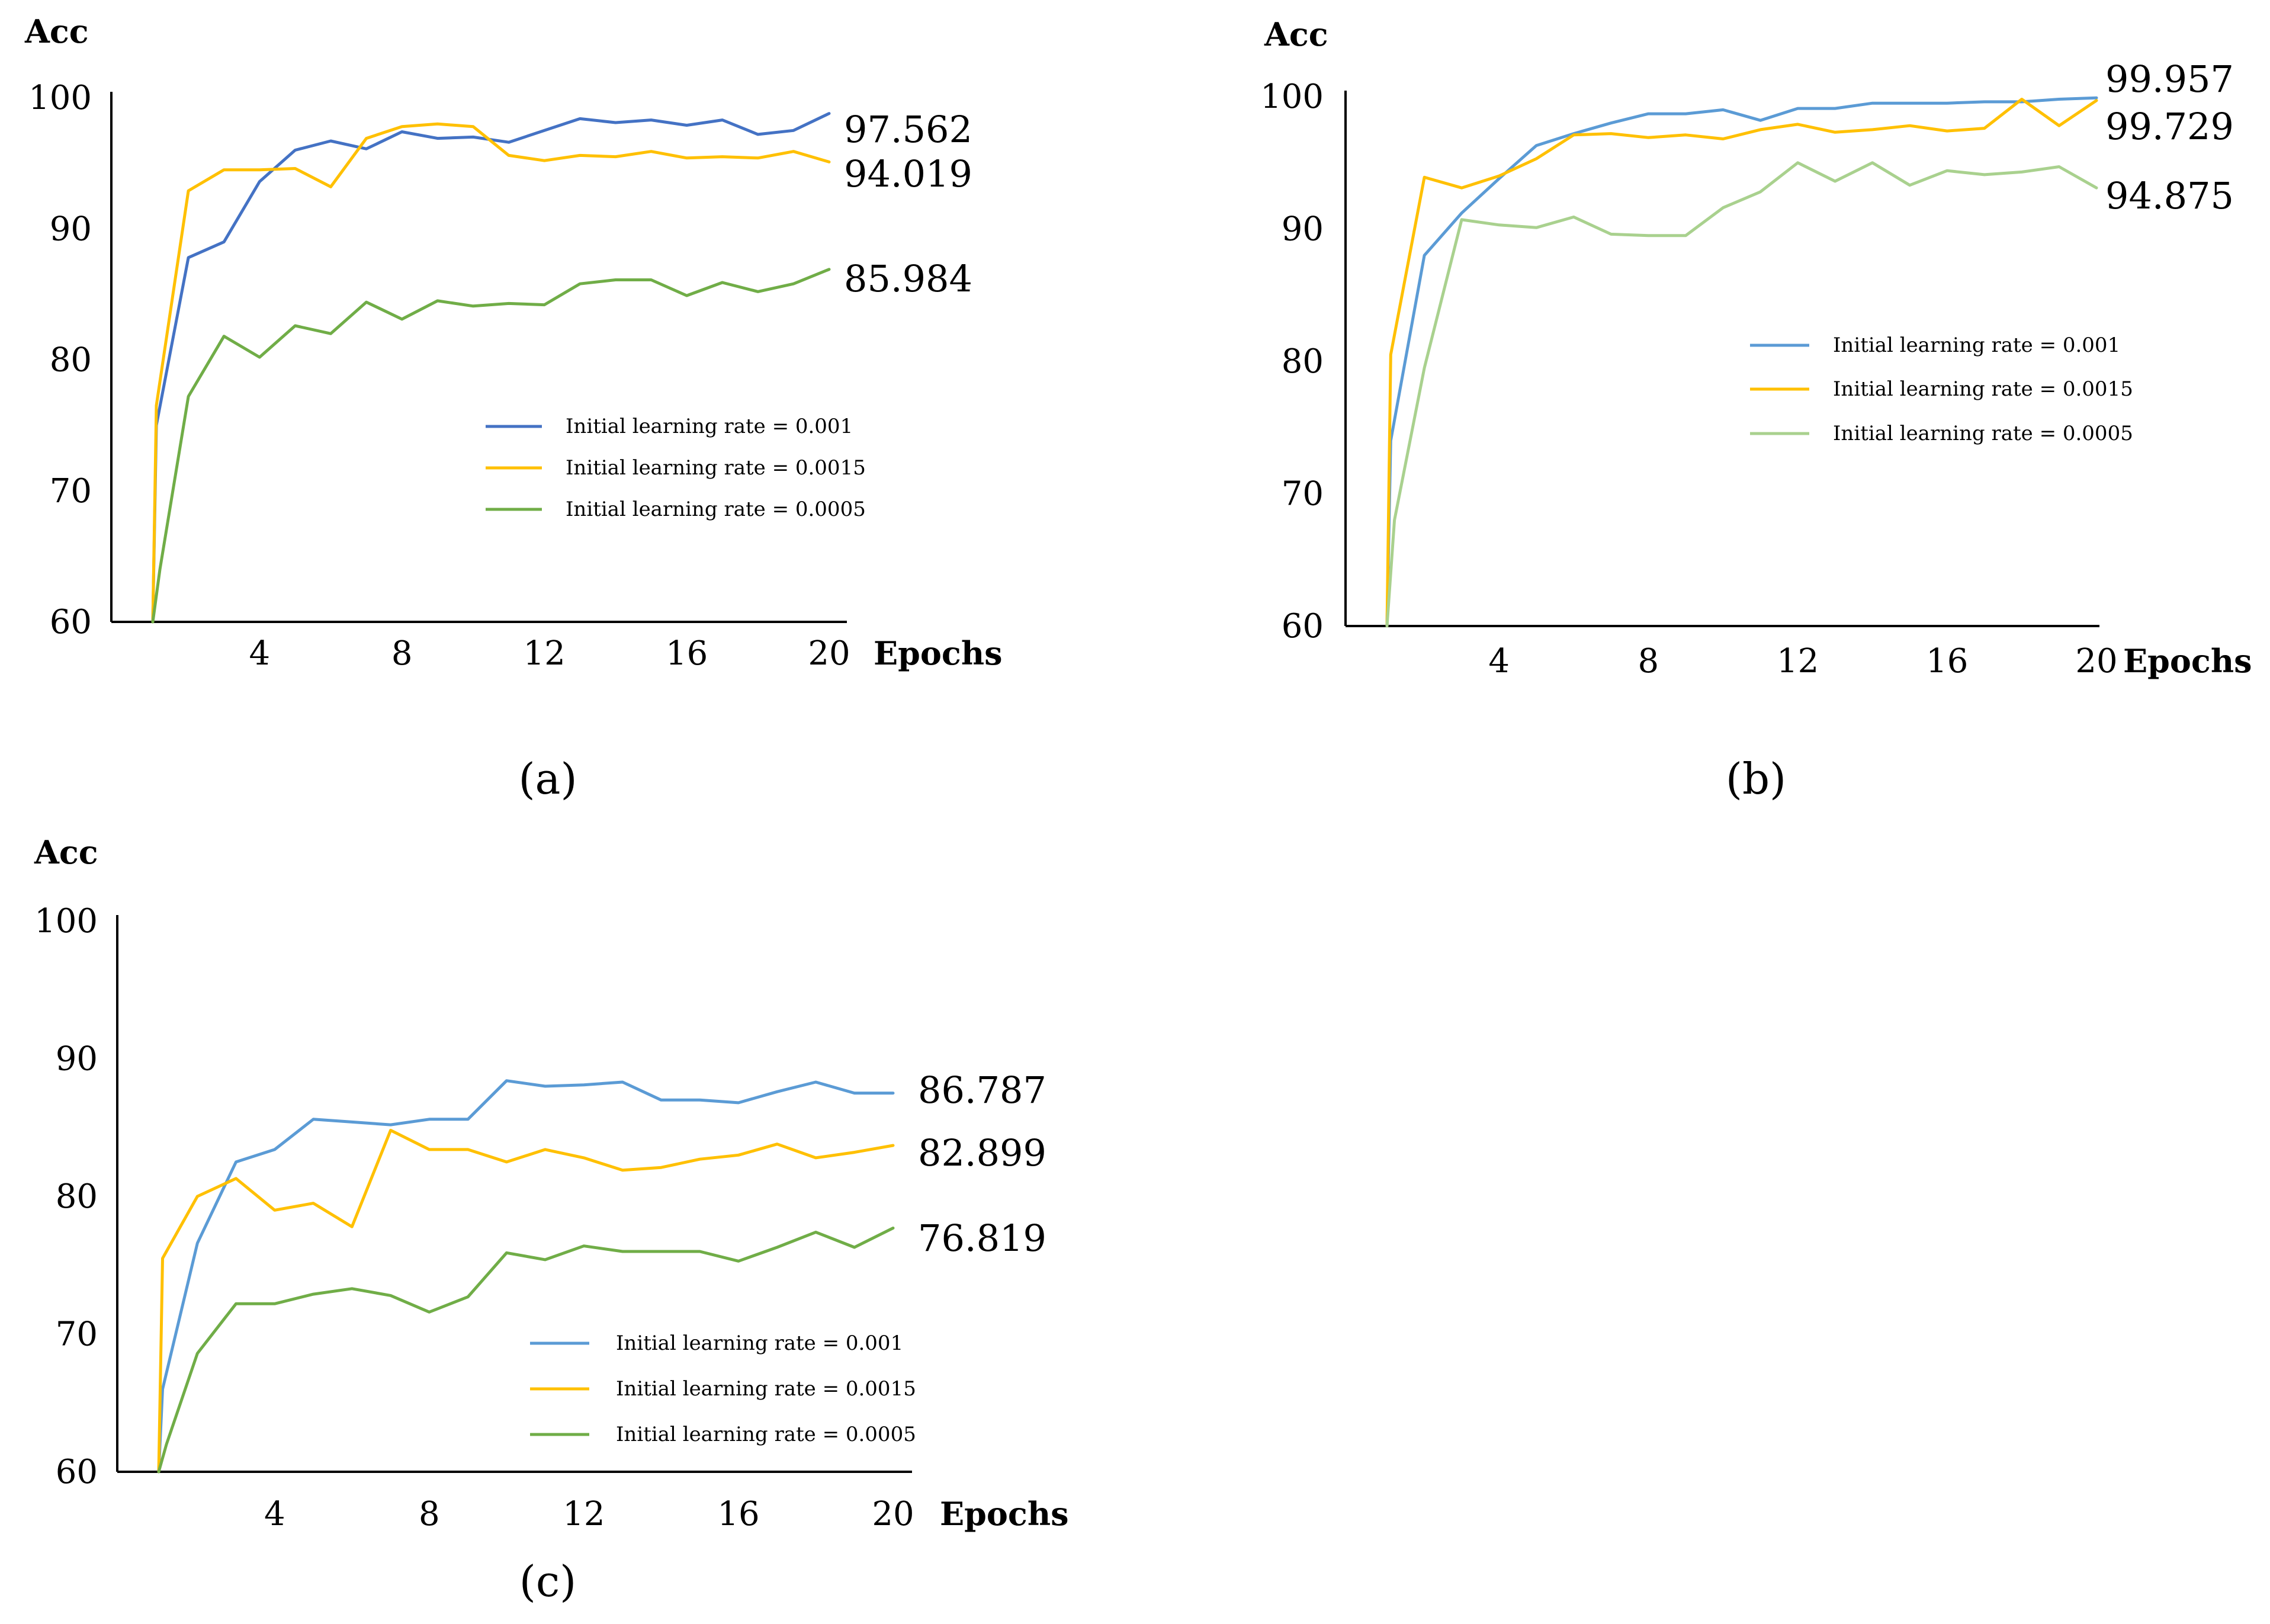 Image resolution: width=2270 pixels, height=1624 pixels. Describe the element at coordinates (982, 1238) in the screenshot. I see `end-value-label: 76.819` at that location.